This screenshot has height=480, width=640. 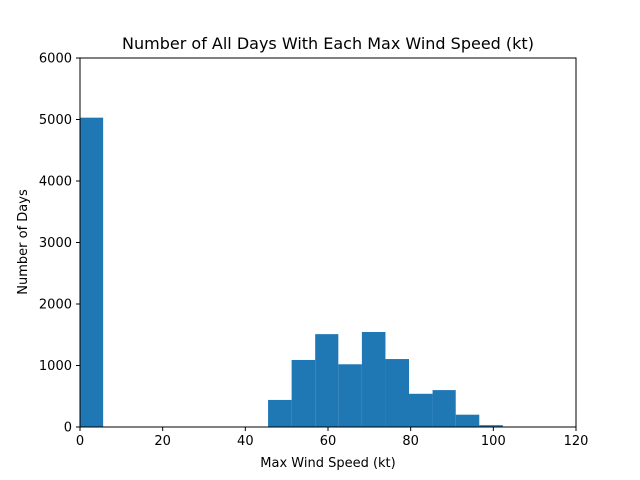 What do you see at coordinates (55, 366) in the screenshot?
I see `y-tick-label-1: 1000` at bounding box center [55, 366].